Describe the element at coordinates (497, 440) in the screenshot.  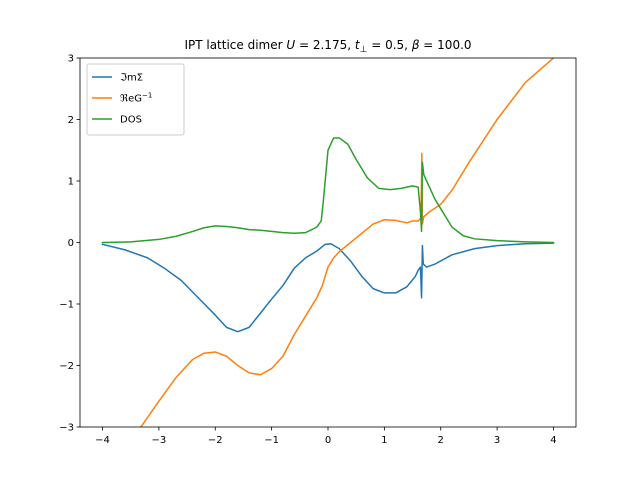
I see `x-tick-label: 3` at that location.